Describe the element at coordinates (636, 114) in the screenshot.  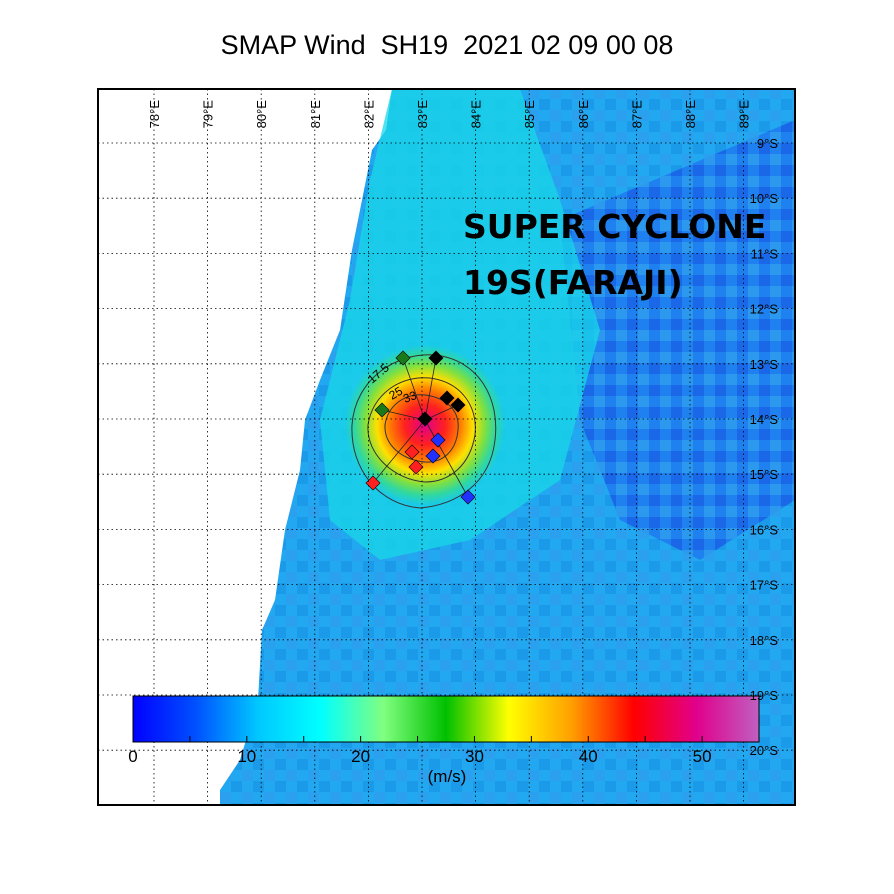
I see `longitude-label: 87°E` at that location.